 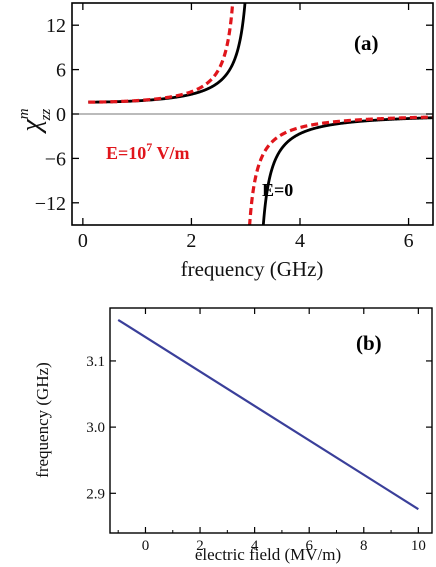 I want to click on series-line-a-e-field, so click(x=161, y=53).